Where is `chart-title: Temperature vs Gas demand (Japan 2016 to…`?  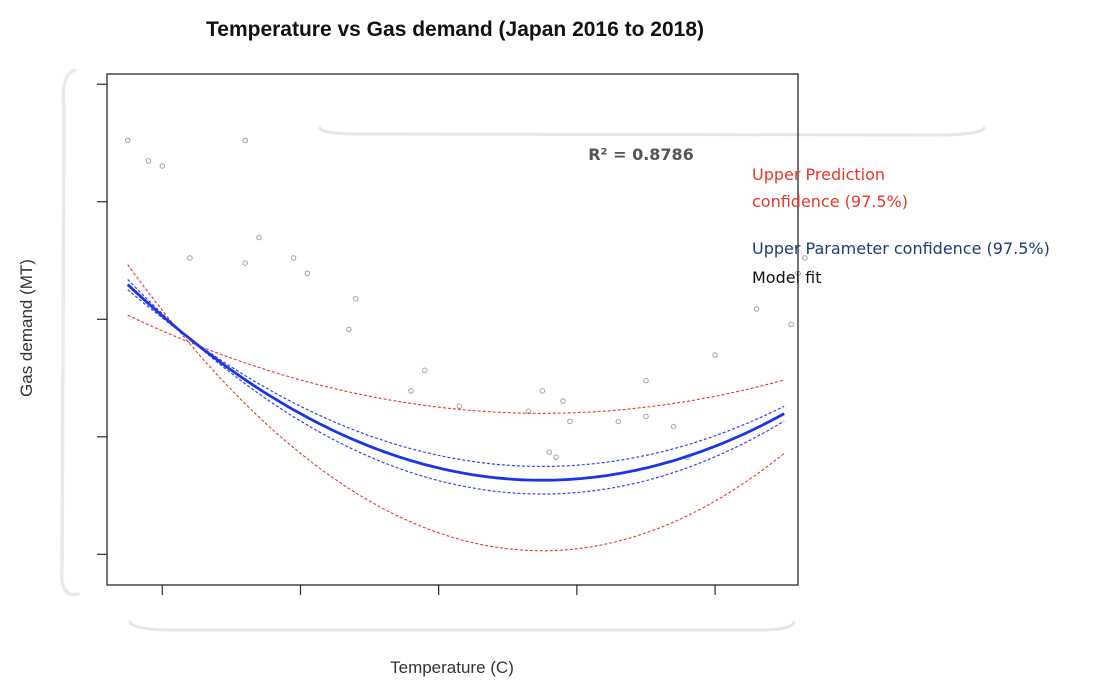 chart-title: Temperature vs Gas demand (Japan 2016 to… is located at coordinates (455, 29).